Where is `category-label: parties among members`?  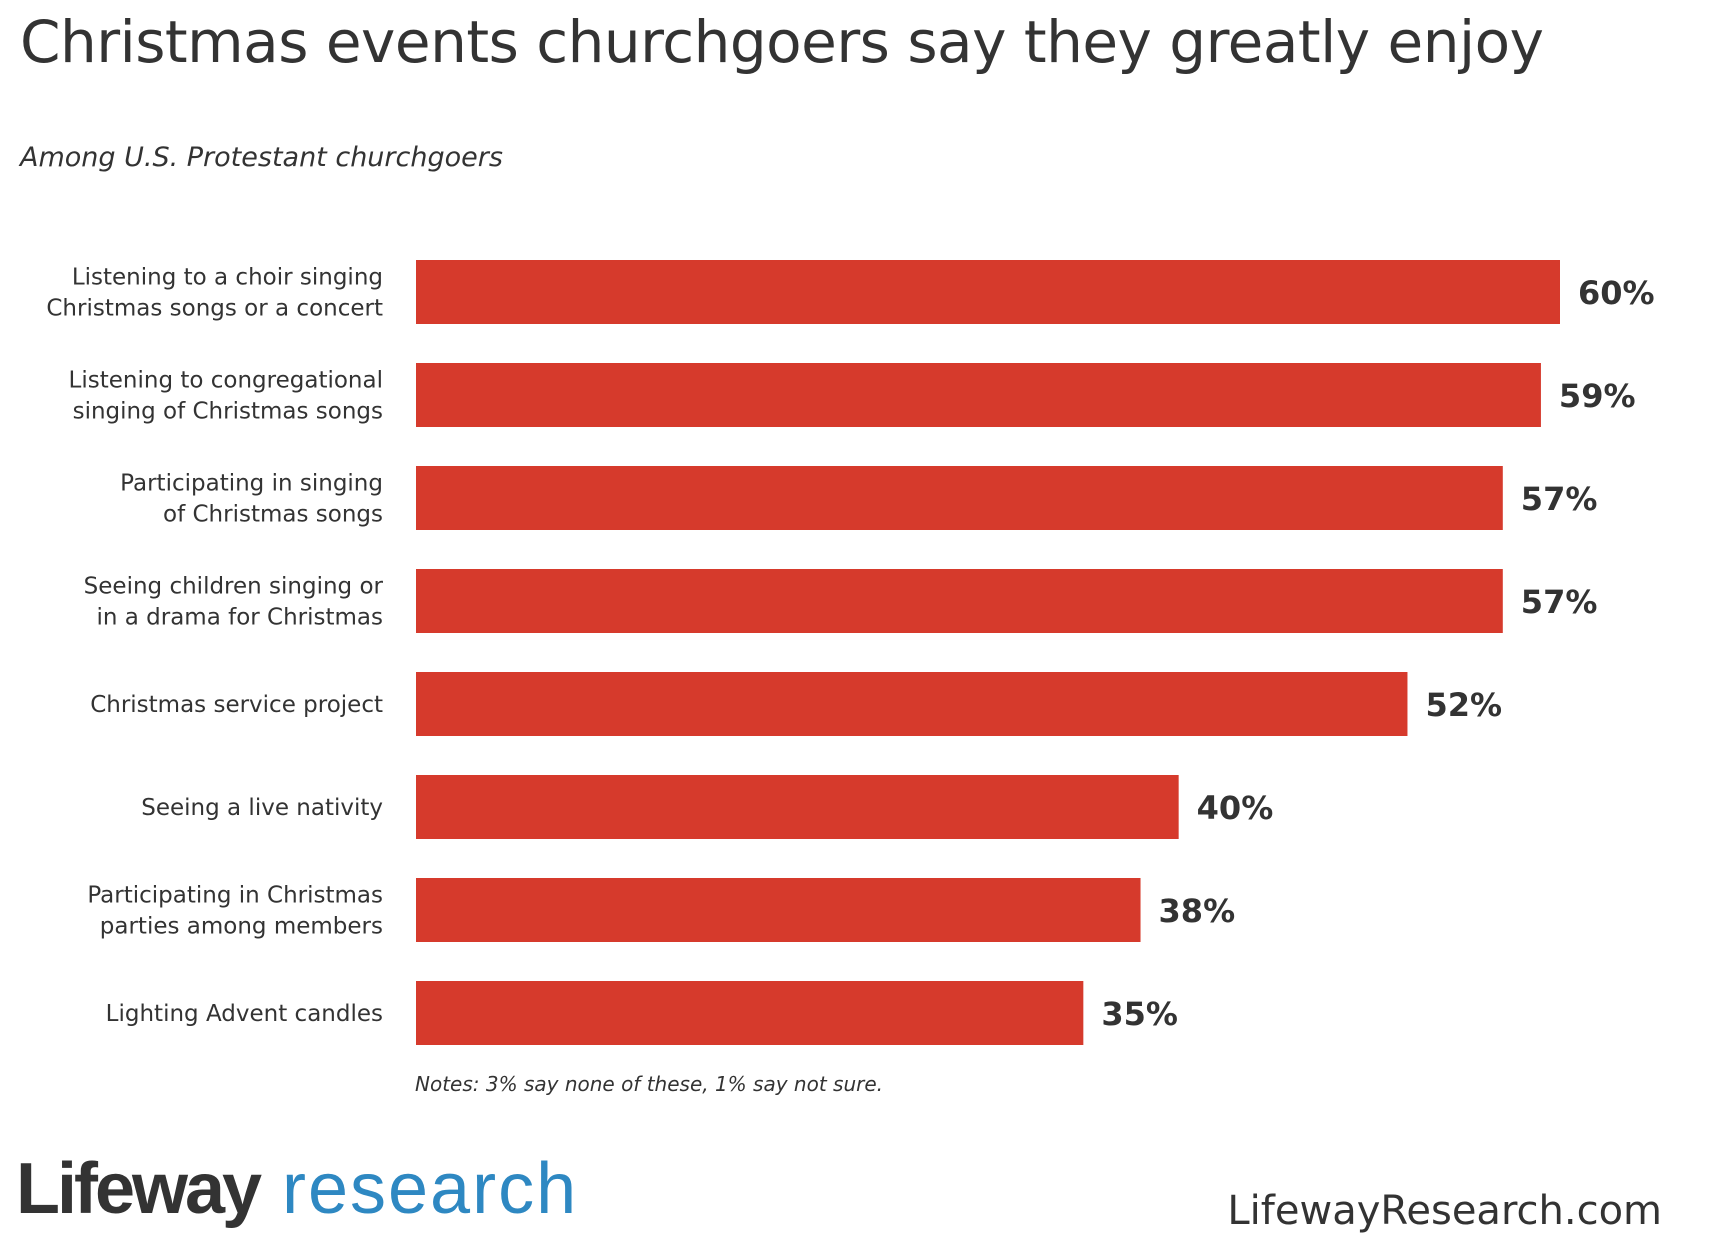 category-label: parties among members is located at coordinates (241, 927).